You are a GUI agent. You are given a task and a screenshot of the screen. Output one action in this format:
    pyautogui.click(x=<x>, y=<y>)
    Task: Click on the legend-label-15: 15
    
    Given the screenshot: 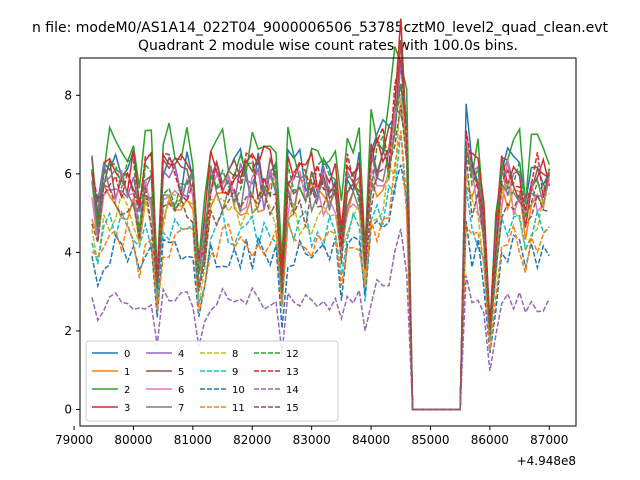 What is the action you would take?
    pyautogui.click(x=292, y=408)
    